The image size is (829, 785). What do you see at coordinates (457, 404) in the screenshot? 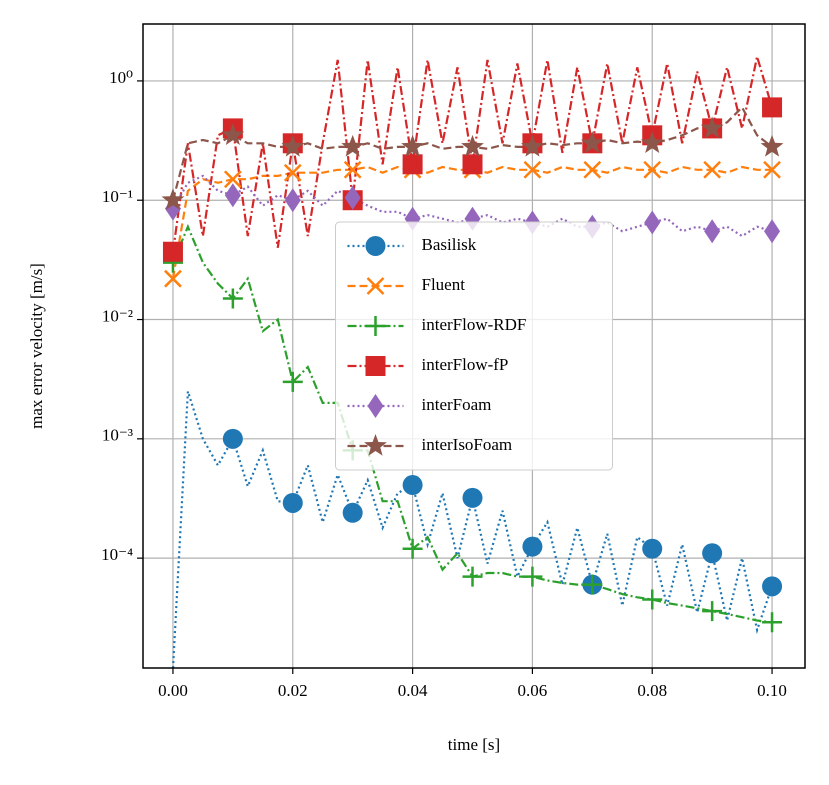
I see `legend-label: interFoam` at bounding box center [457, 404].